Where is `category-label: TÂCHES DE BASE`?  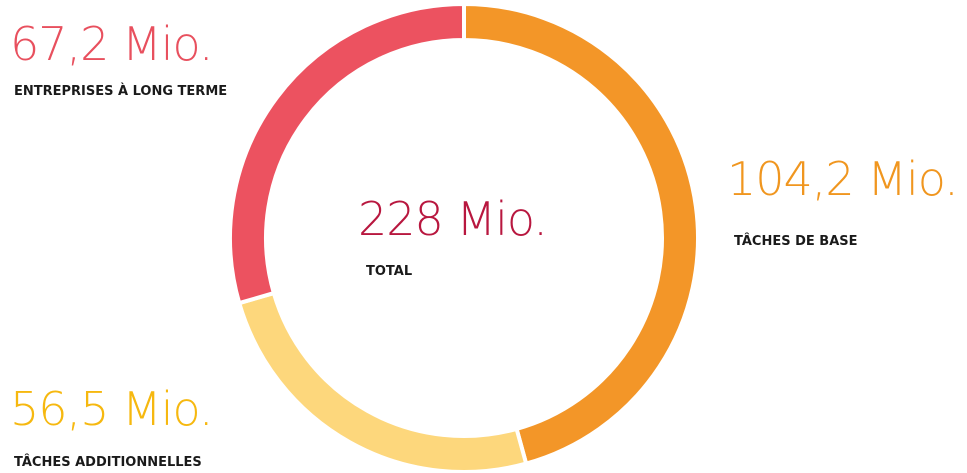
category-label: TÂCHES DE BASE is located at coordinates (796, 241).